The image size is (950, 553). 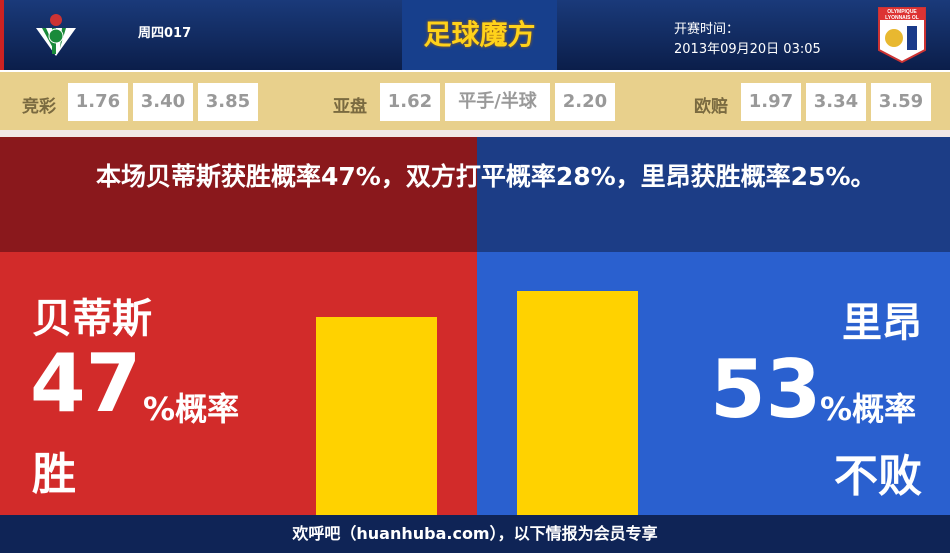 I want to click on footer-banner: 欢呼吧（huanhuba.com），以下情报为会员专享, so click(x=475, y=534).